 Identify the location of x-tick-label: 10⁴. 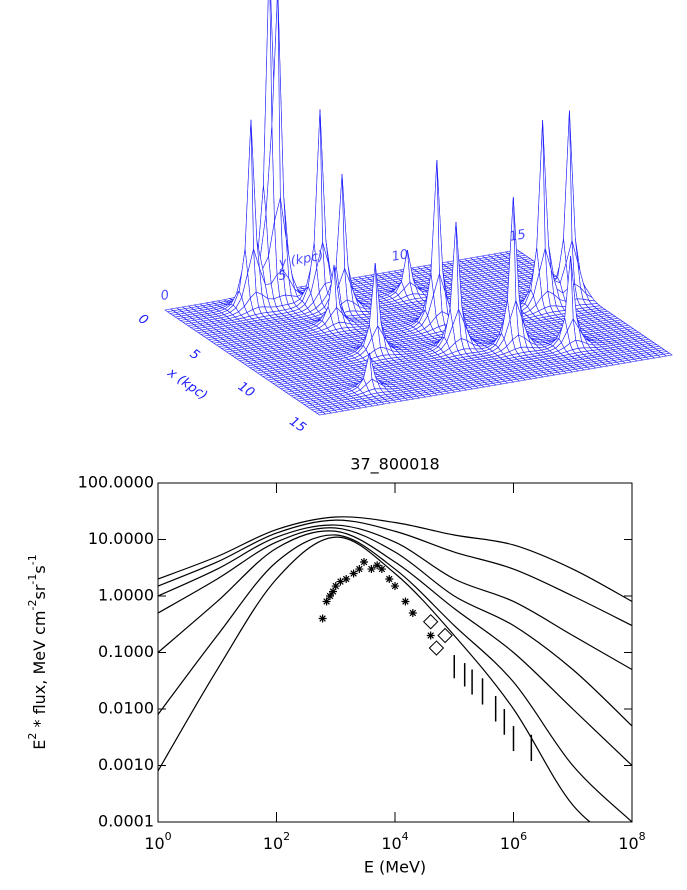
(394, 841).